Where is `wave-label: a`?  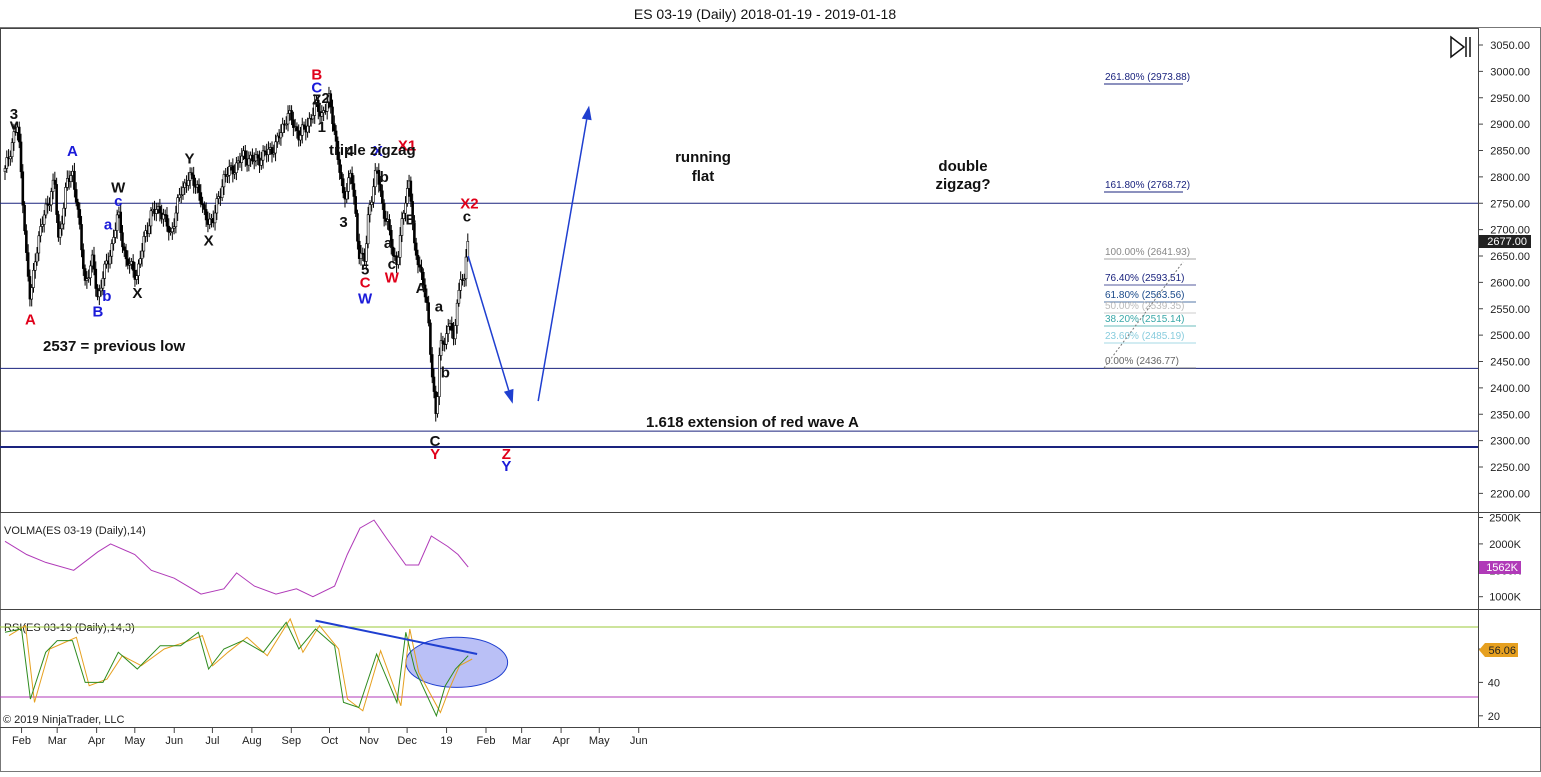 wave-label: a is located at coordinates (108, 225).